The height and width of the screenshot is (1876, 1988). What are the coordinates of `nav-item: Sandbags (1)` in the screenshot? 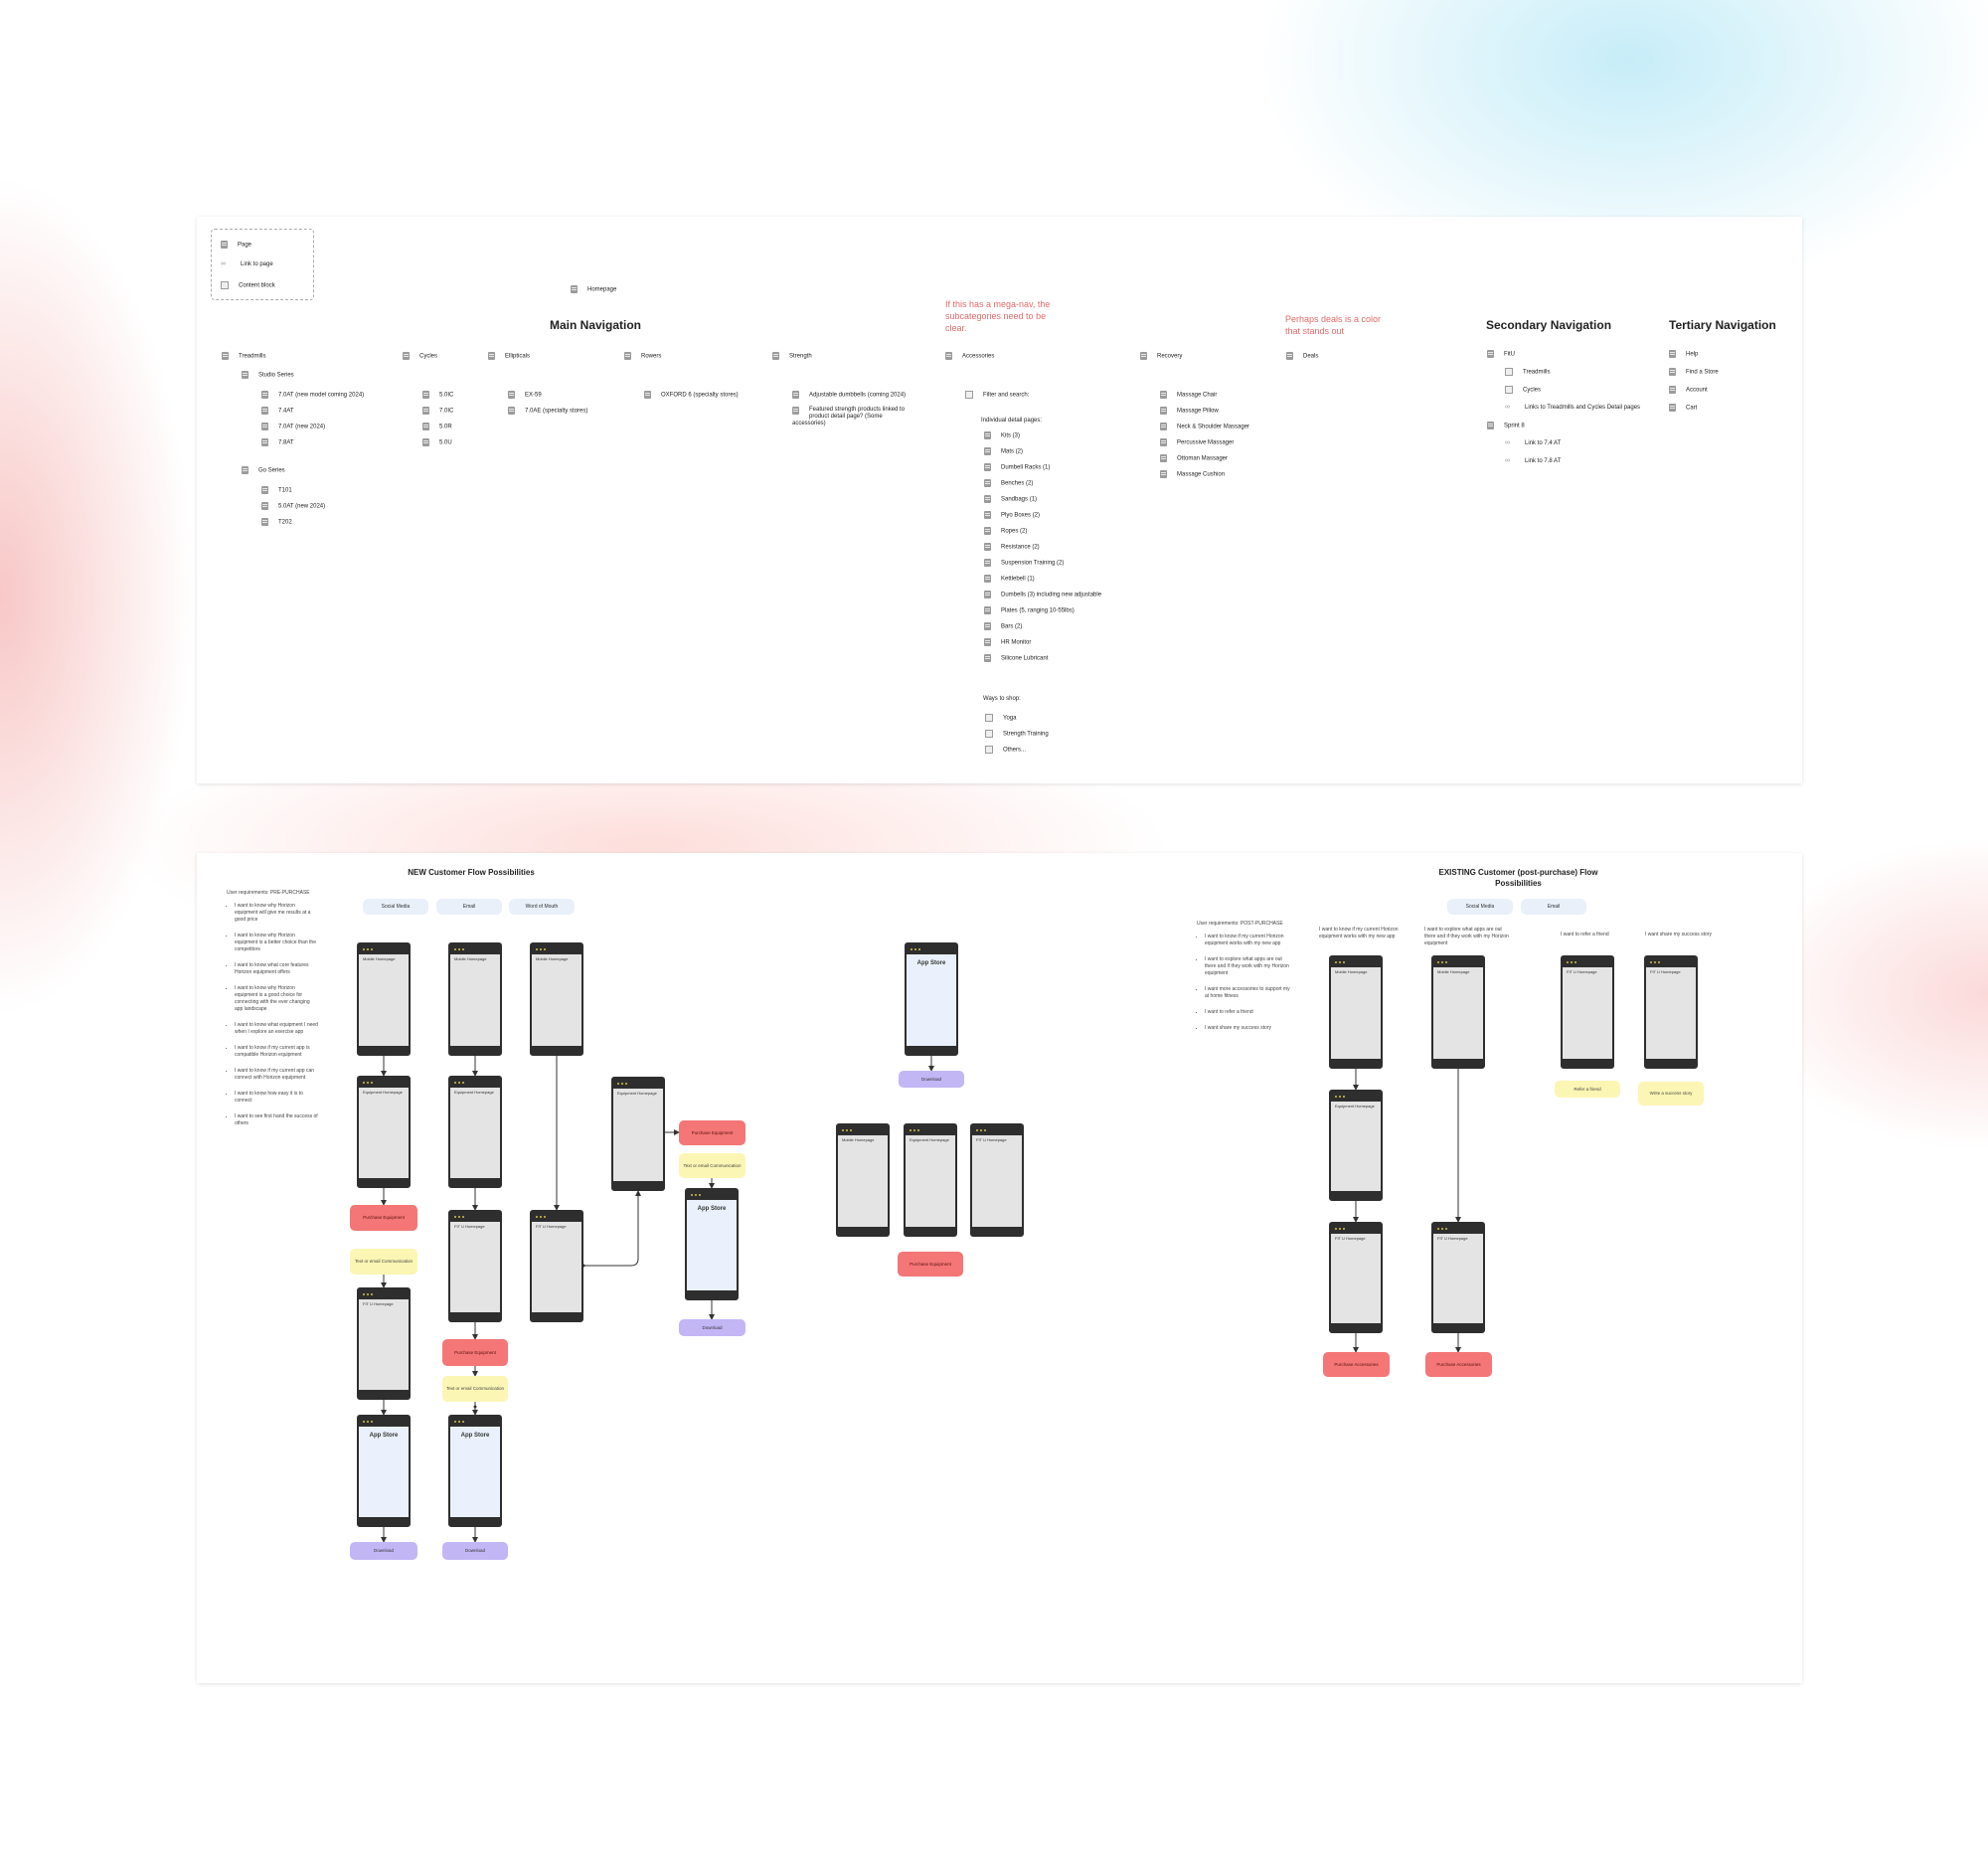 It's located at (1010, 499).